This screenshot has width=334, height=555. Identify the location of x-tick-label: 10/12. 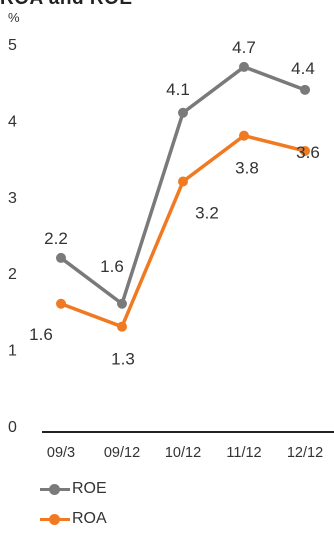
(183, 453).